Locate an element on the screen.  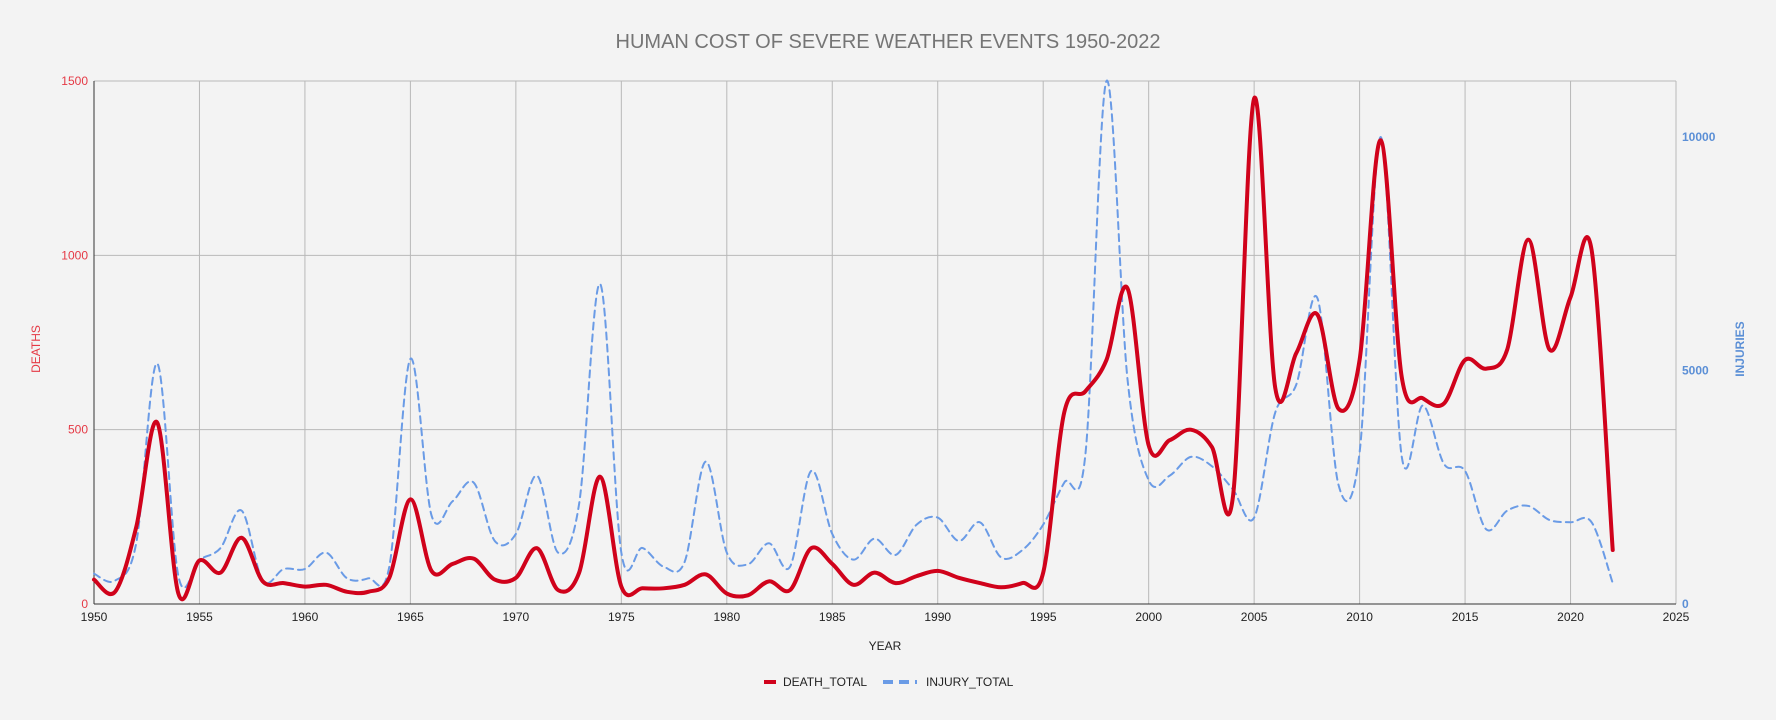
x-tick-label: 2025 is located at coordinates (1676, 617).